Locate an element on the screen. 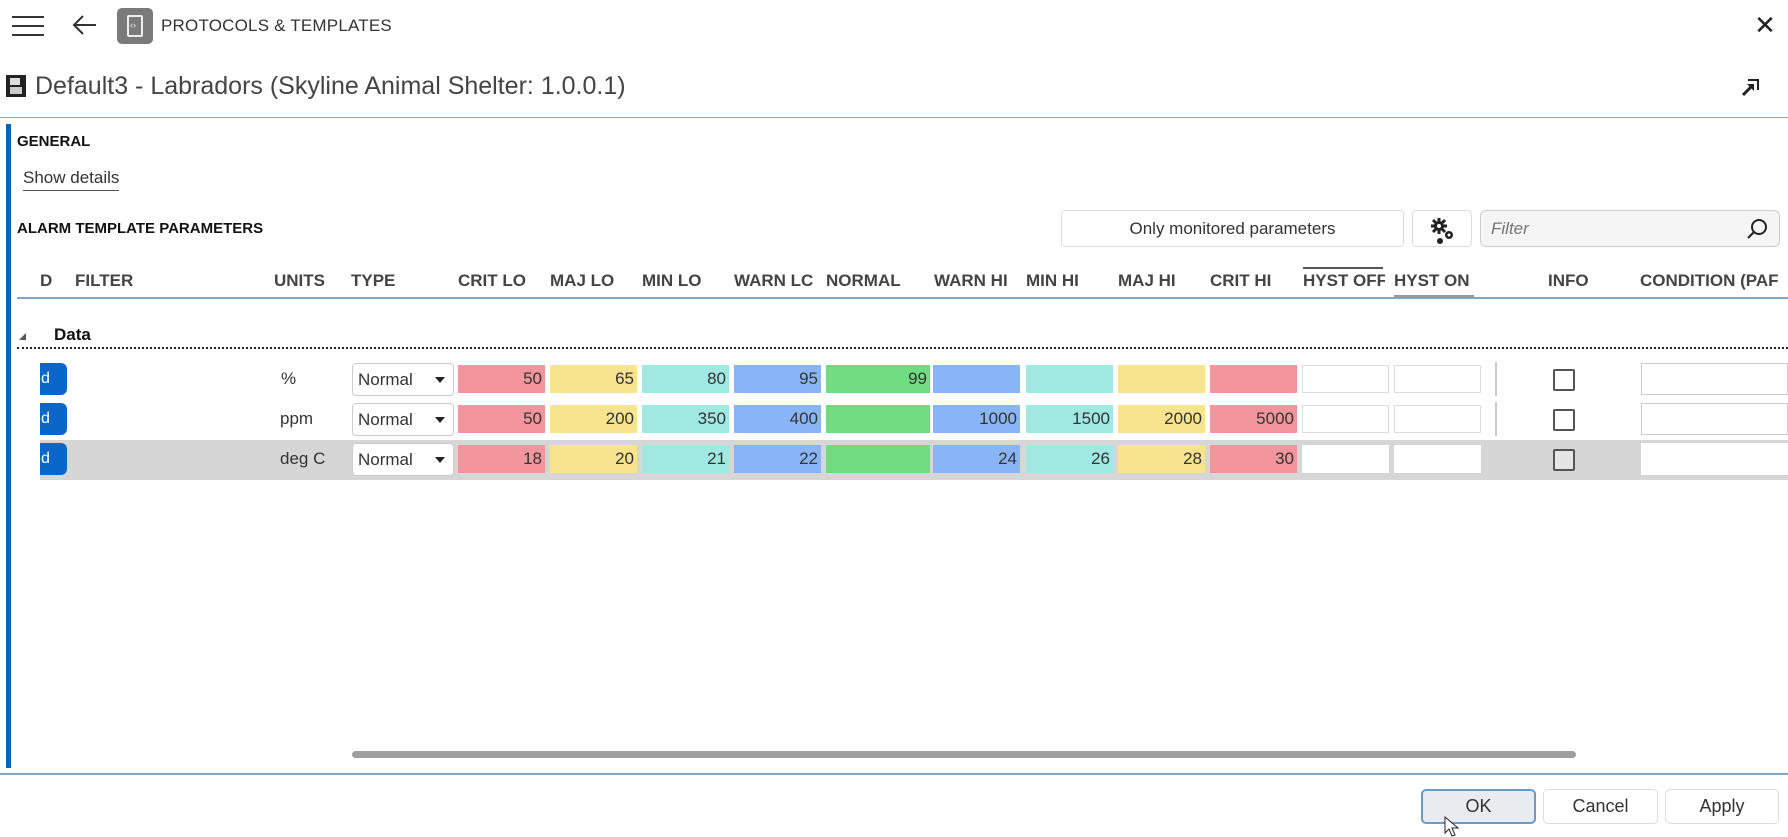  col-header-crit-lo: CRIT LO is located at coordinates (492, 280).